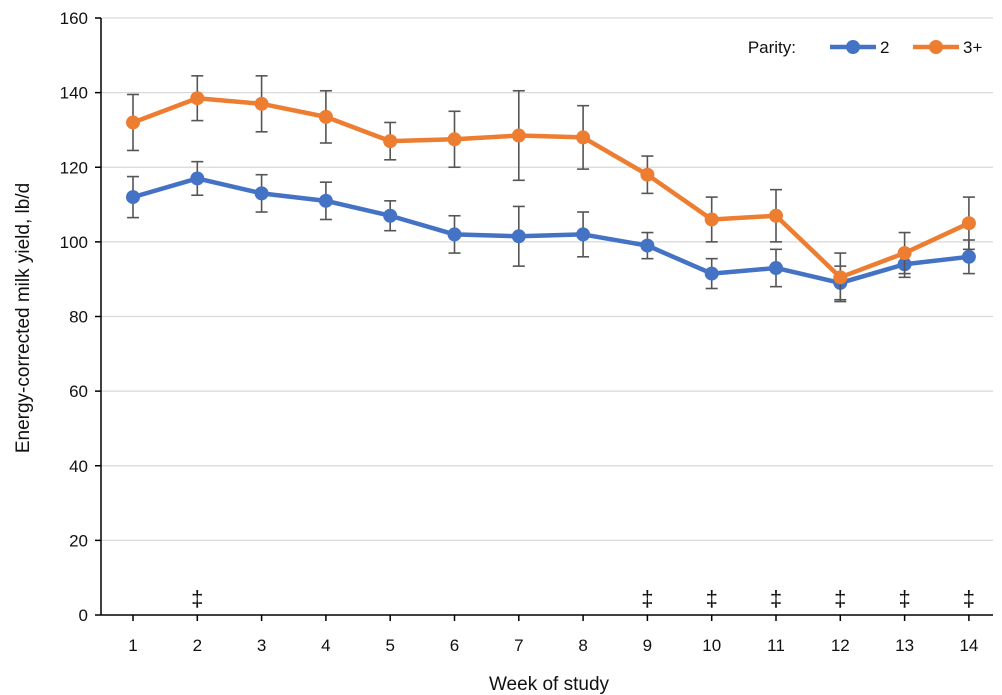  Describe the element at coordinates (947, 47) in the screenshot. I see `legend-item: 3+` at that location.